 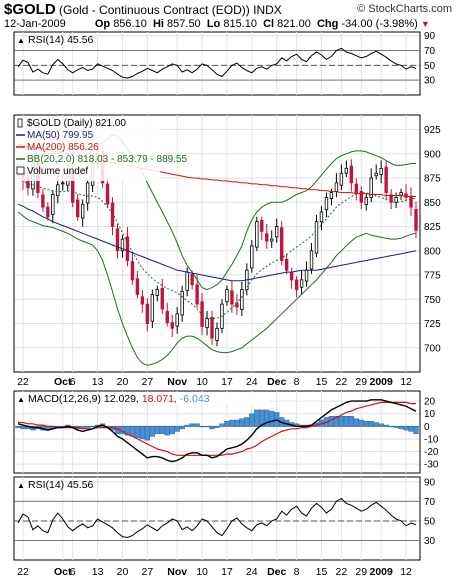 What do you see at coordinates (425, 24) in the screenshot?
I see `change-down-icon: ▼` at bounding box center [425, 24].